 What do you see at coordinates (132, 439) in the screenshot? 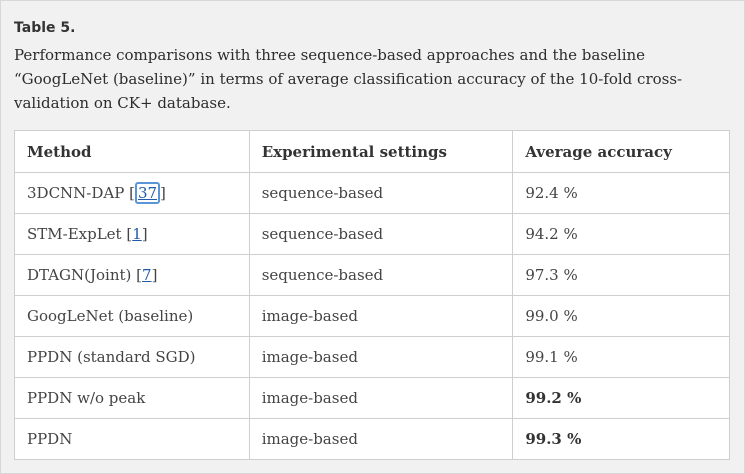
I see `method-cell: PPDN` at bounding box center [132, 439].